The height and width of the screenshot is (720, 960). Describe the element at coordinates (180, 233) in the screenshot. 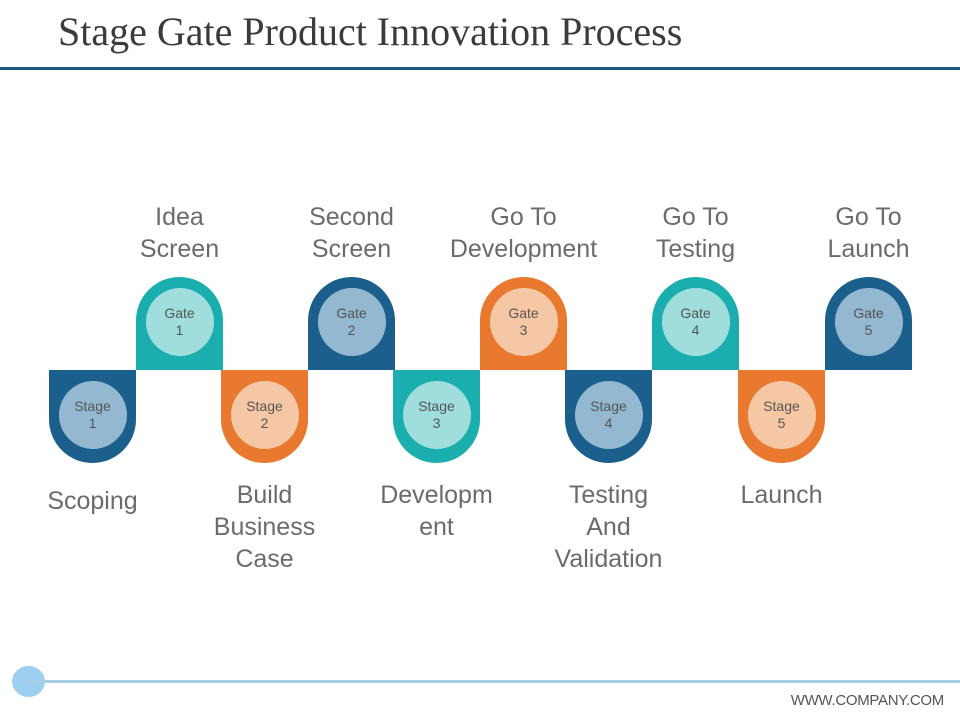

I see `gate-1-label: Idea Screen` at that location.